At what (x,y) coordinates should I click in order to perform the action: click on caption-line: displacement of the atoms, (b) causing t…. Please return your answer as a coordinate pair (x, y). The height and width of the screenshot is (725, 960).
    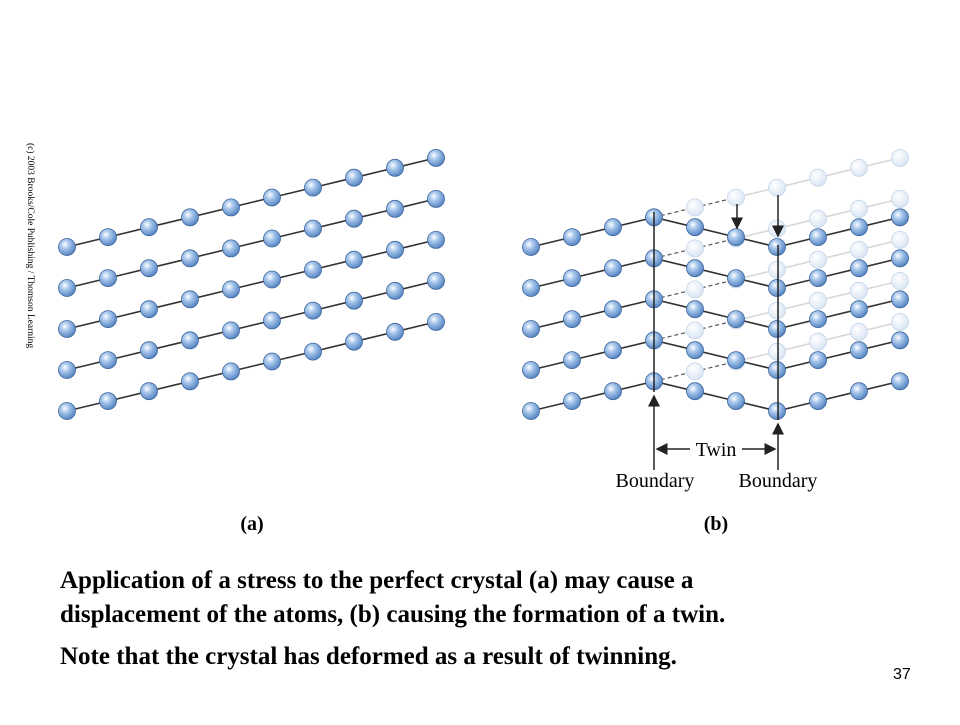
    Looking at the image, I should click on (392, 614).